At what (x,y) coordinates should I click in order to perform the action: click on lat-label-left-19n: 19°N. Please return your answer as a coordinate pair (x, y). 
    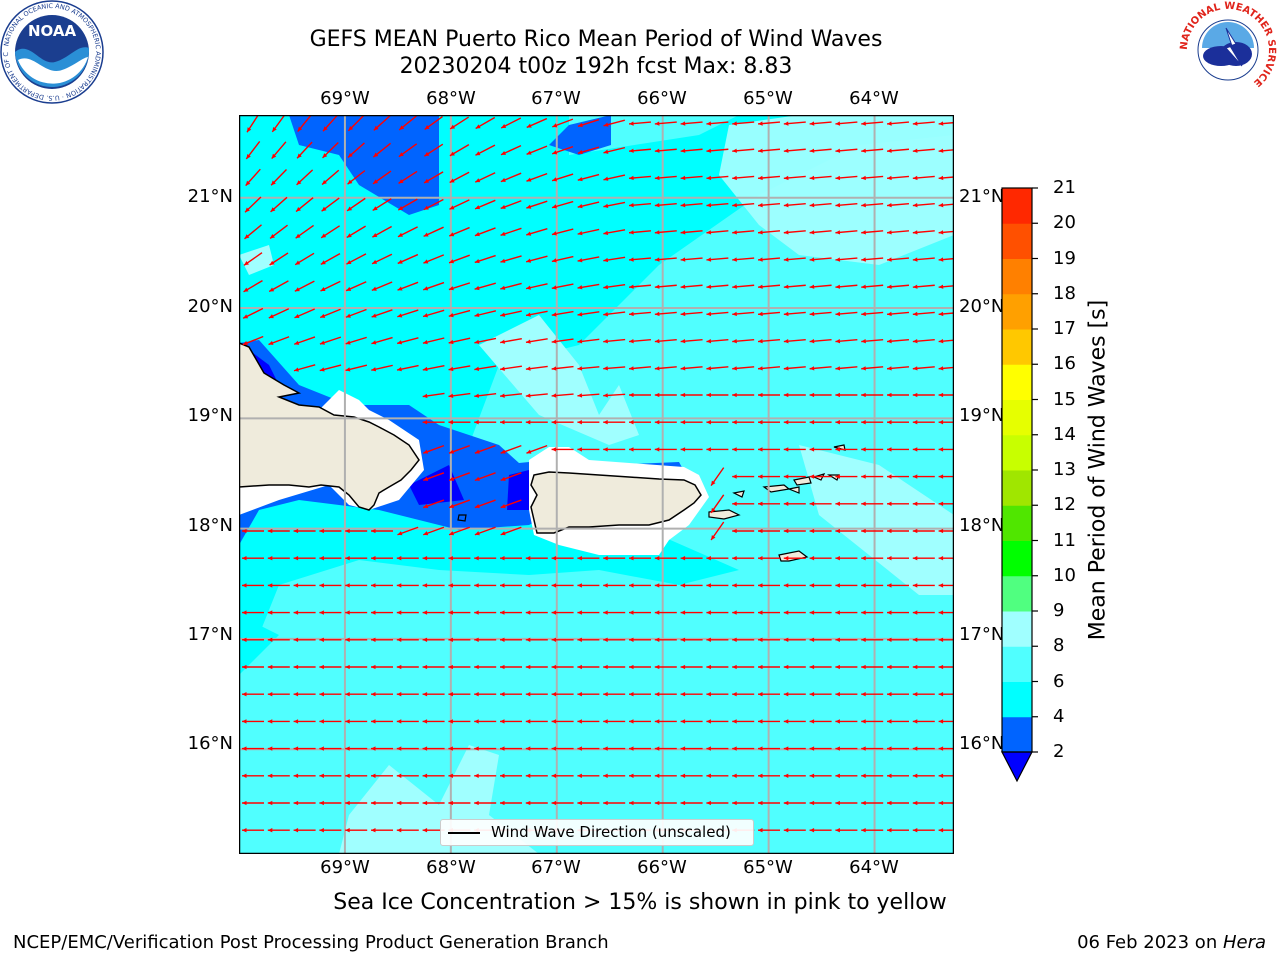
    Looking at the image, I should click on (210, 415).